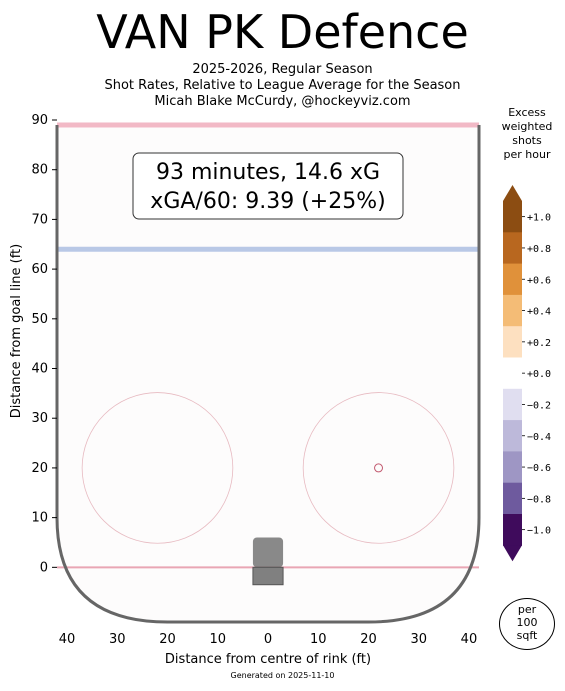  What do you see at coordinates (539, 499) in the screenshot?
I see `colorbar-tick-label: −0.8` at bounding box center [539, 499].